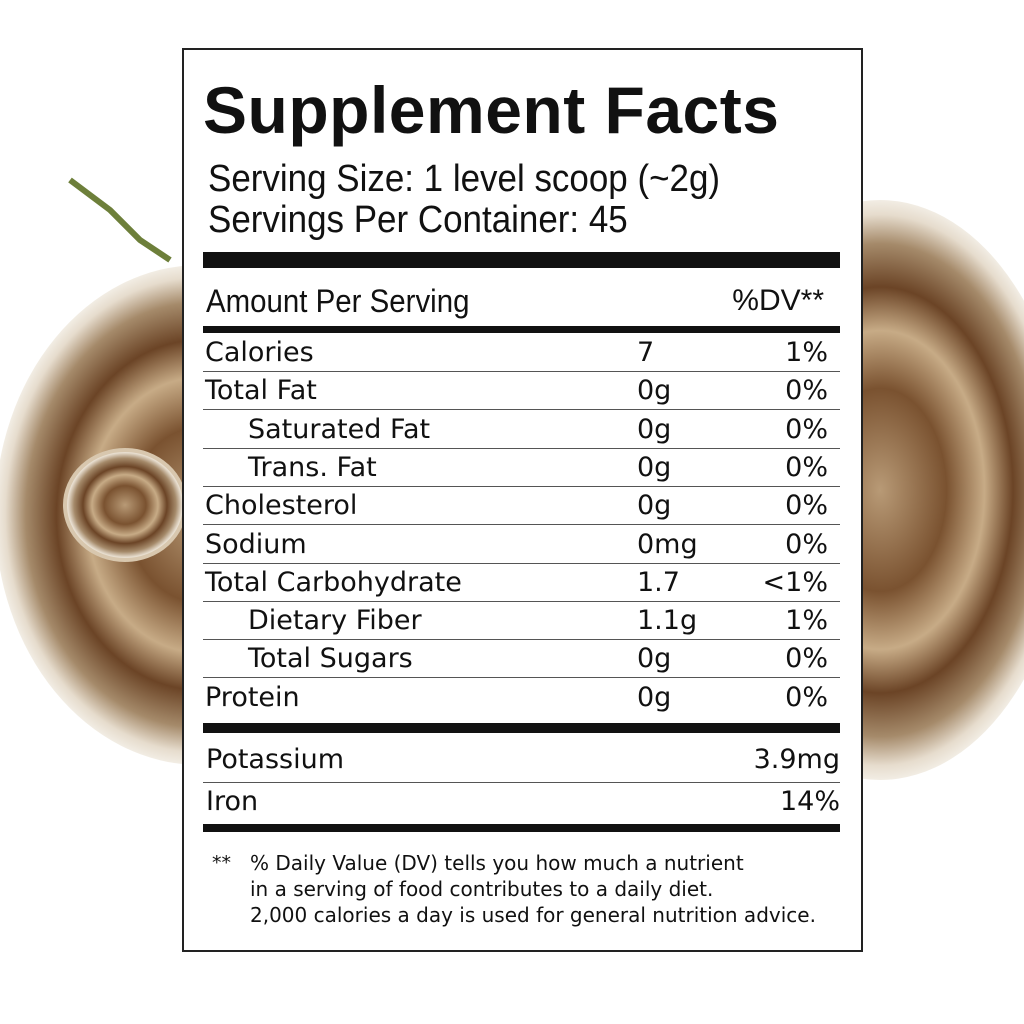 This screenshot has height=1024, width=1024. Describe the element at coordinates (795, 582) in the screenshot. I see `nutrient-dv: <1%` at that location.